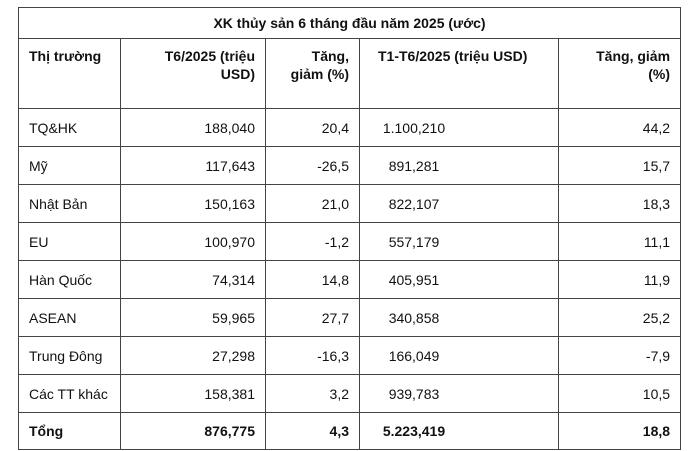  Describe the element at coordinates (69, 279) in the screenshot. I see `cell-market: Hàn Quốc` at that location.